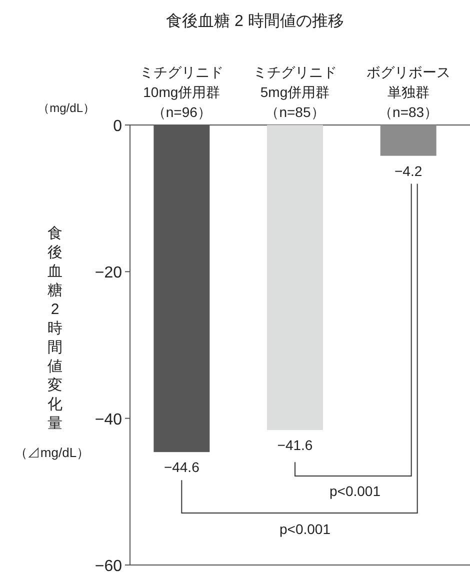 This screenshot has height=577, width=470. What do you see at coordinates (295, 445) in the screenshot?
I see `data-label: −41.6` at bounding box center [295, 445].